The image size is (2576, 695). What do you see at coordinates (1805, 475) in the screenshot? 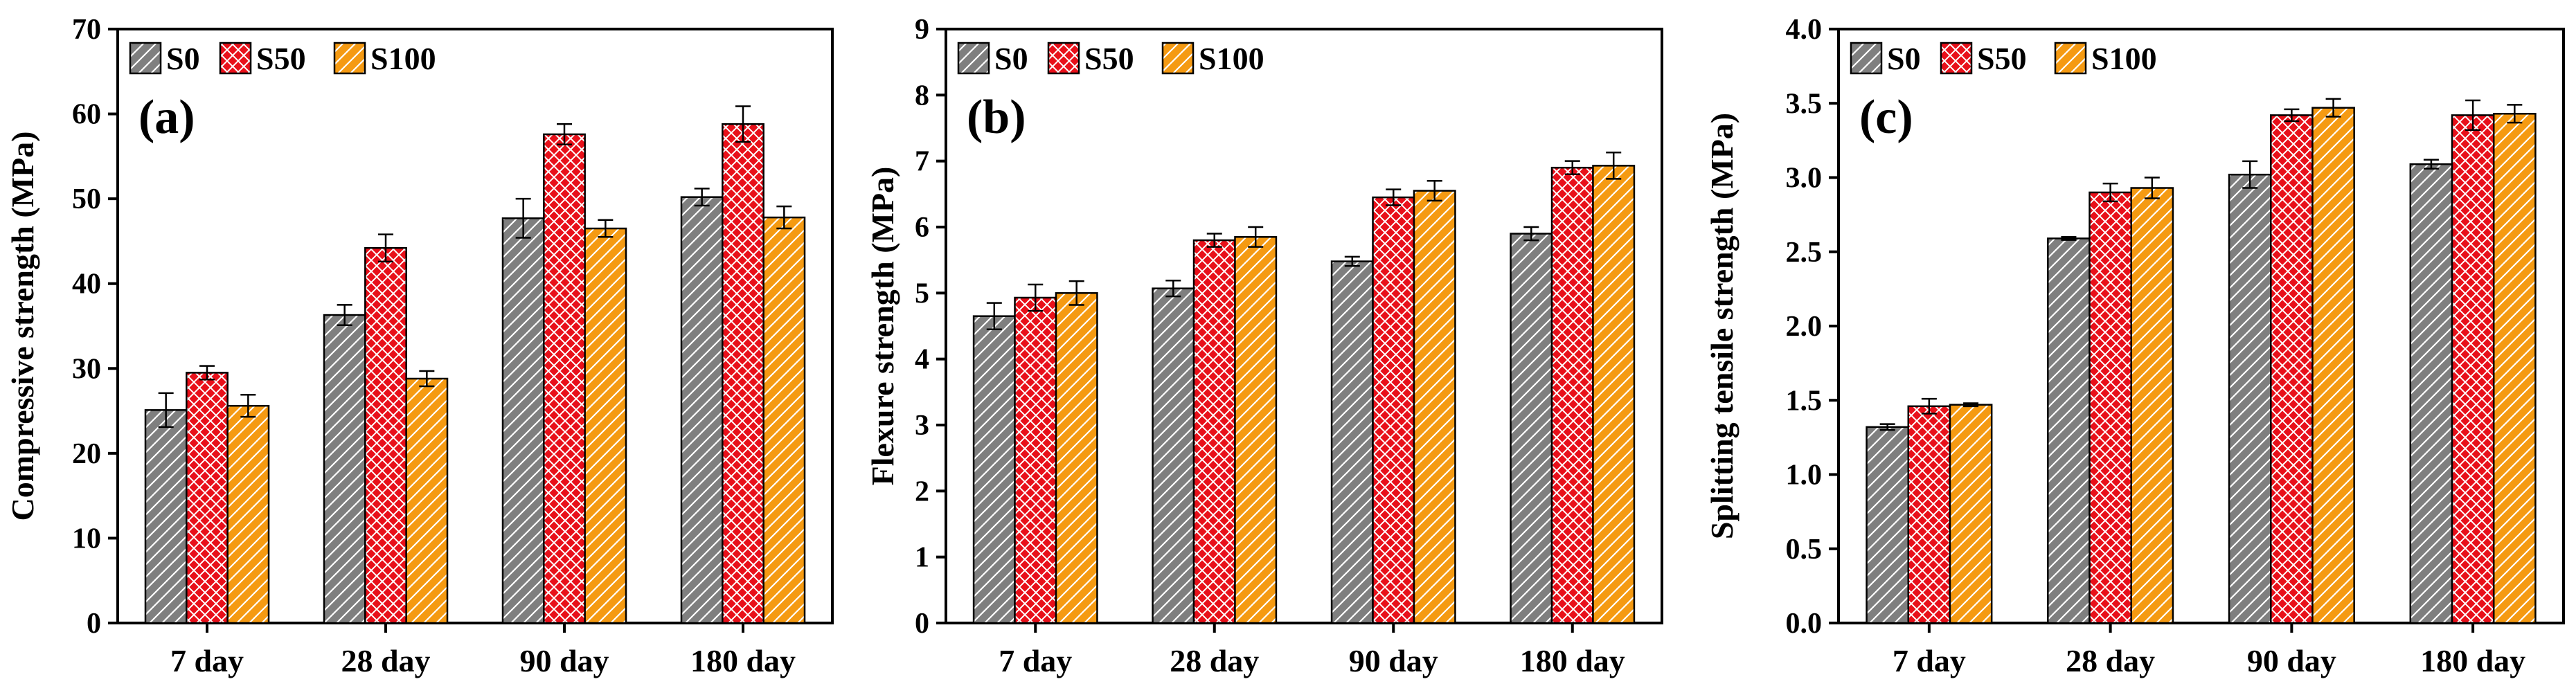
I see `y-tick-label: 1.0` at bounding box center [1805, 475].